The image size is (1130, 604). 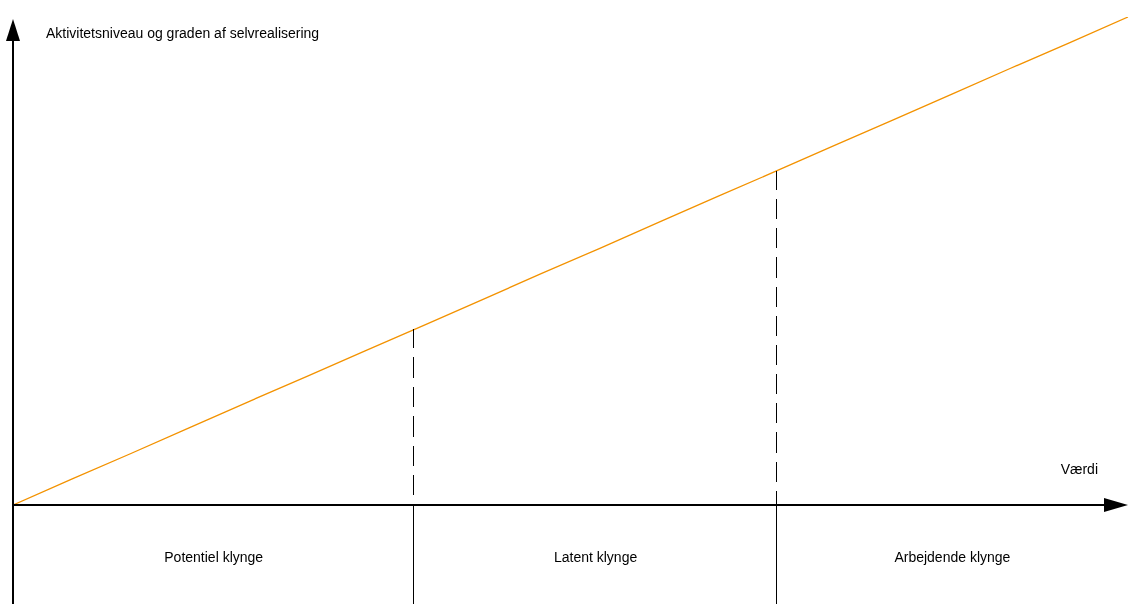 I want to click on text: Arbejdende klynge, so click(x=952, y=556).